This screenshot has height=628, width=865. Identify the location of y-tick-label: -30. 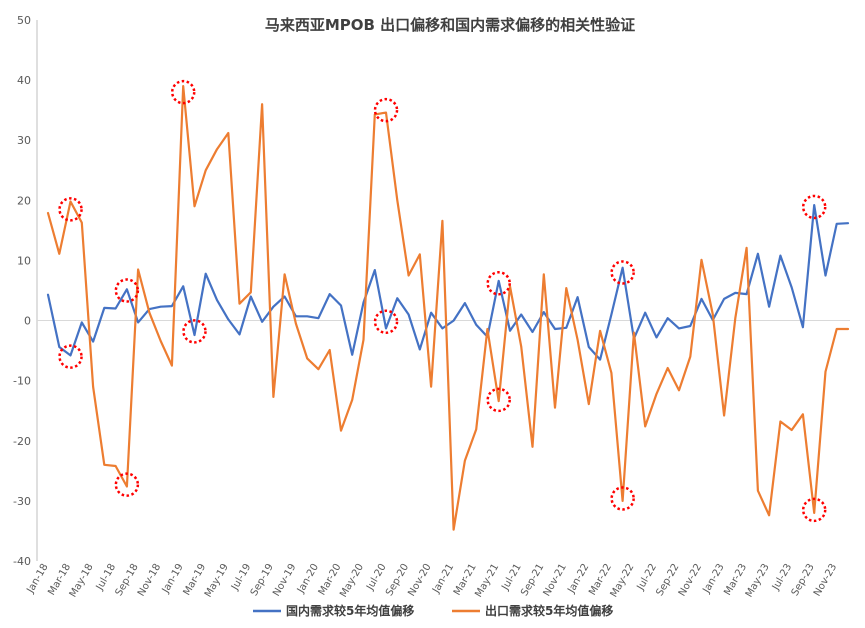
(22, 501).